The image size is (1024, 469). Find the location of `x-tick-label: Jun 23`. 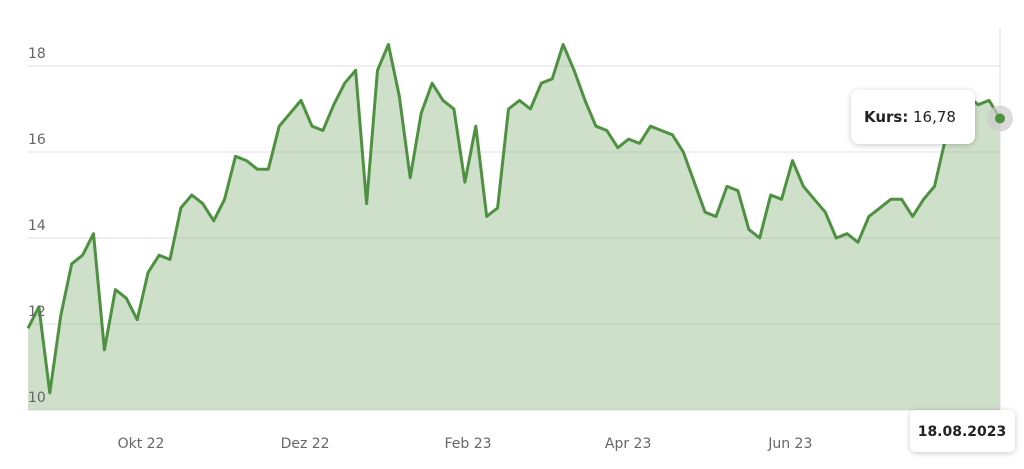

x-tick-label: Jun 23 is located at coordinates (789, 444).